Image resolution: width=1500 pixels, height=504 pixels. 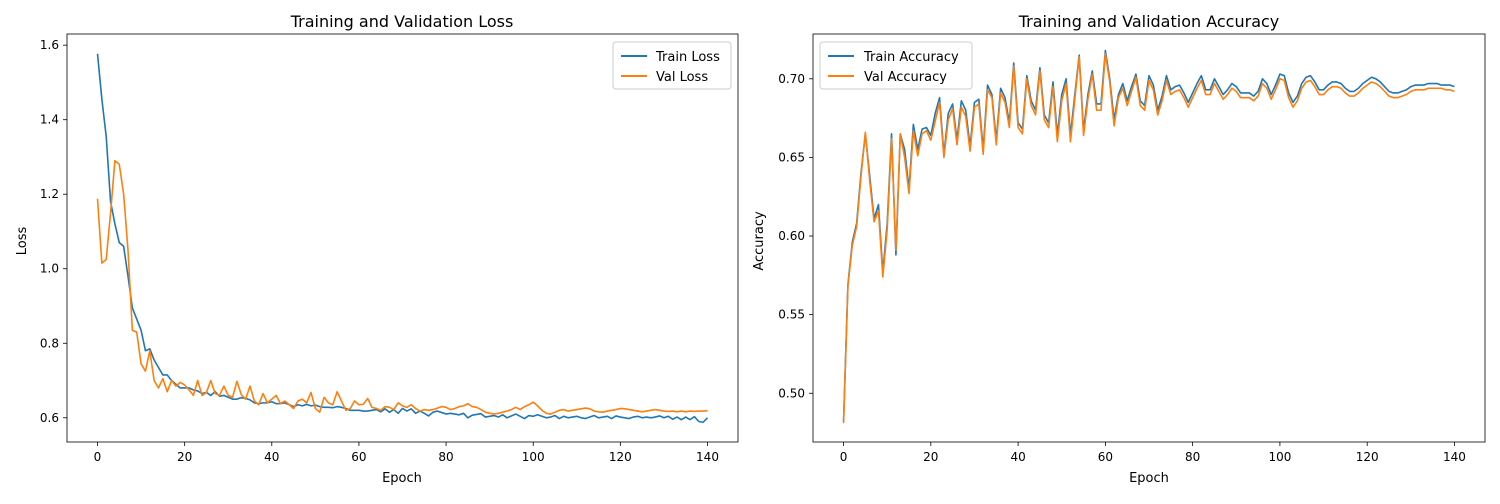 What do you see at coordinates (49, 194) in the screenshot?
I see `loss-y-tick-label: 1.2` at bounding box center [49, 194].